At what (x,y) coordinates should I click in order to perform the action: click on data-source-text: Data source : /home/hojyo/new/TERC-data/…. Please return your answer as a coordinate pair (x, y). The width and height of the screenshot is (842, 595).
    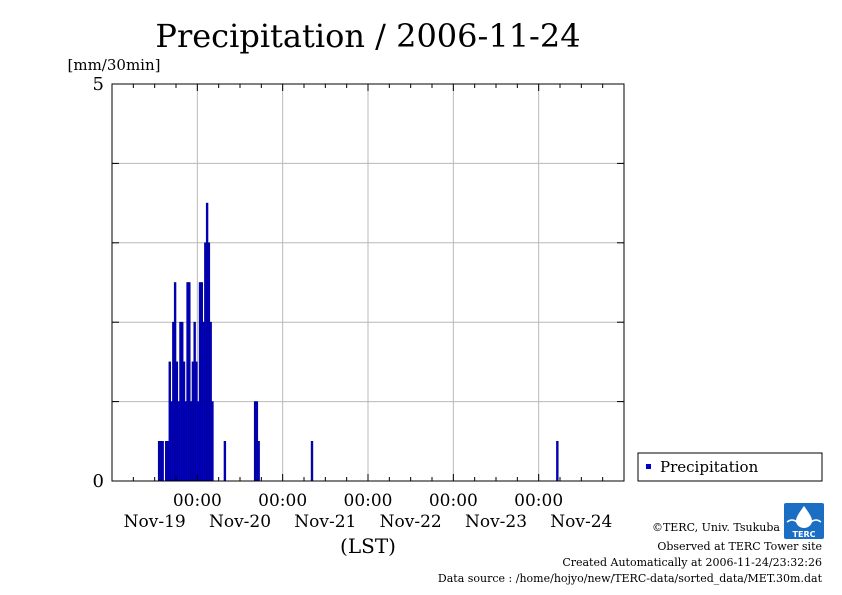
    Looking at the image, I should click on (630, 578).